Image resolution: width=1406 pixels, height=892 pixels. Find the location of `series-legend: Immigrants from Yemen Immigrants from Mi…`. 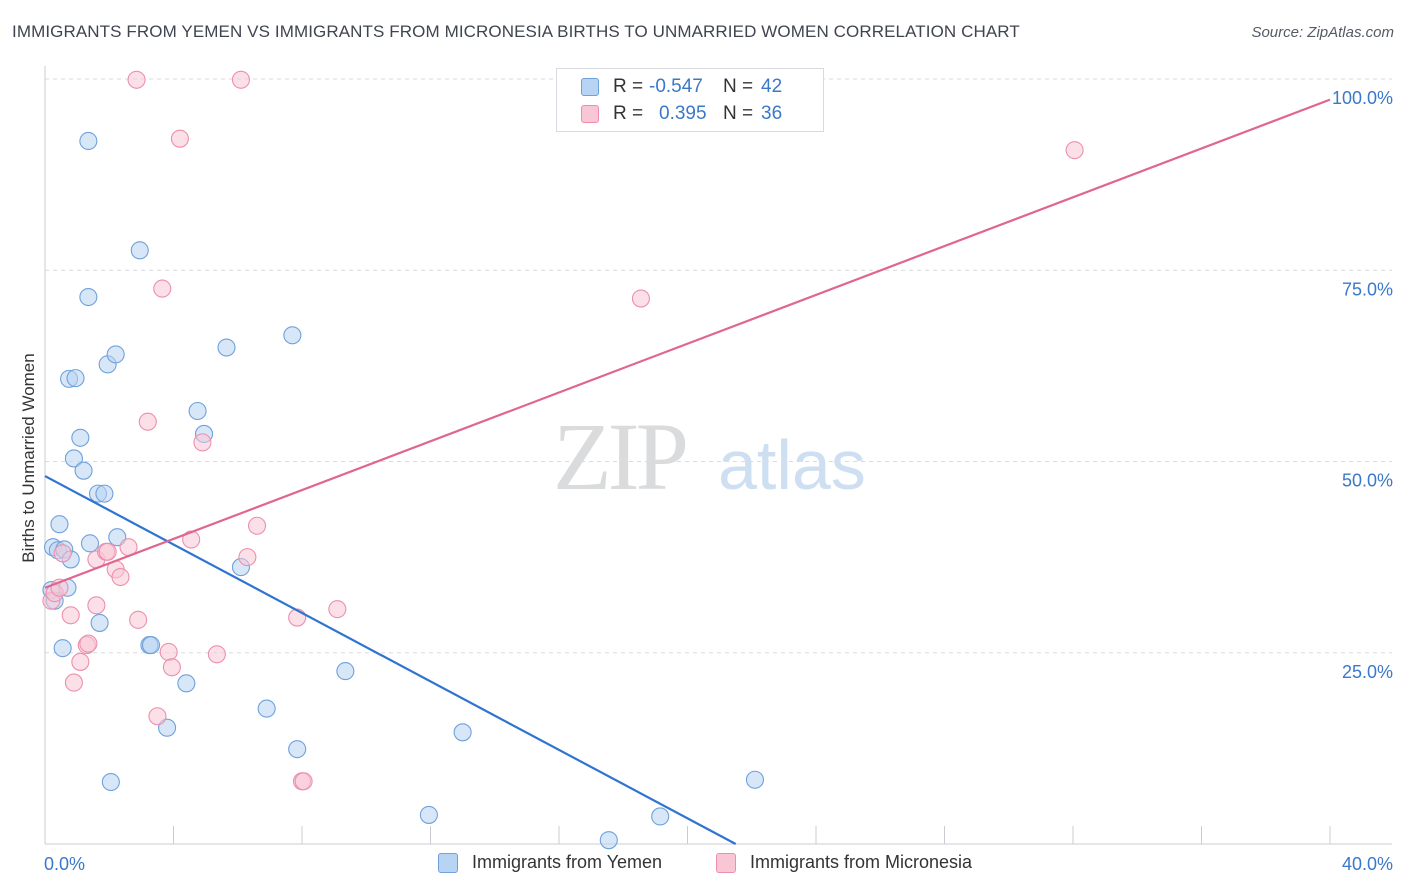

series-legend: Immigrants from Yemen Immigrants from Mi… is located at coordinates (703, 865).